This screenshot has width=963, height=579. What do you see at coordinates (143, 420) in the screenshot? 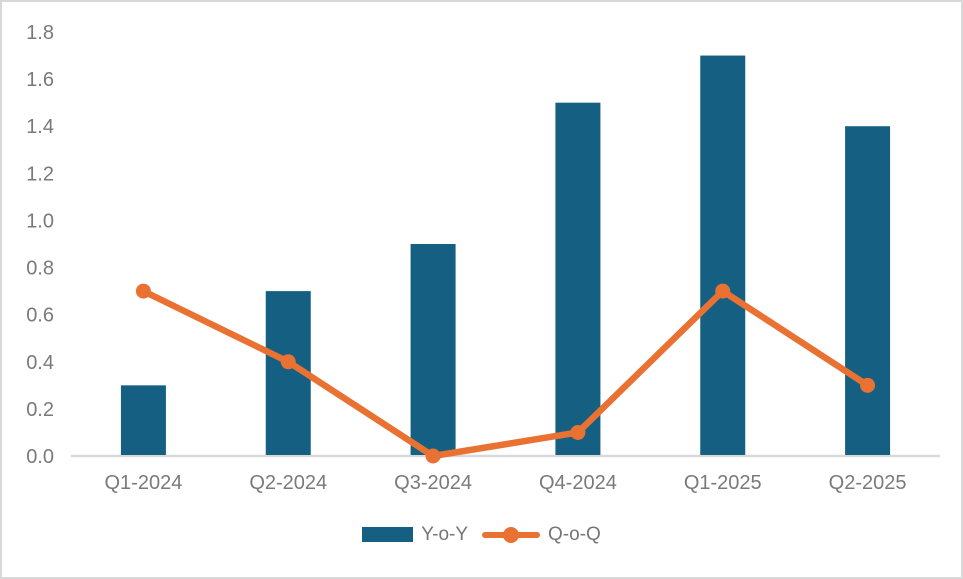
I see `bar-q1-2024` at bounding box center [143, 420].